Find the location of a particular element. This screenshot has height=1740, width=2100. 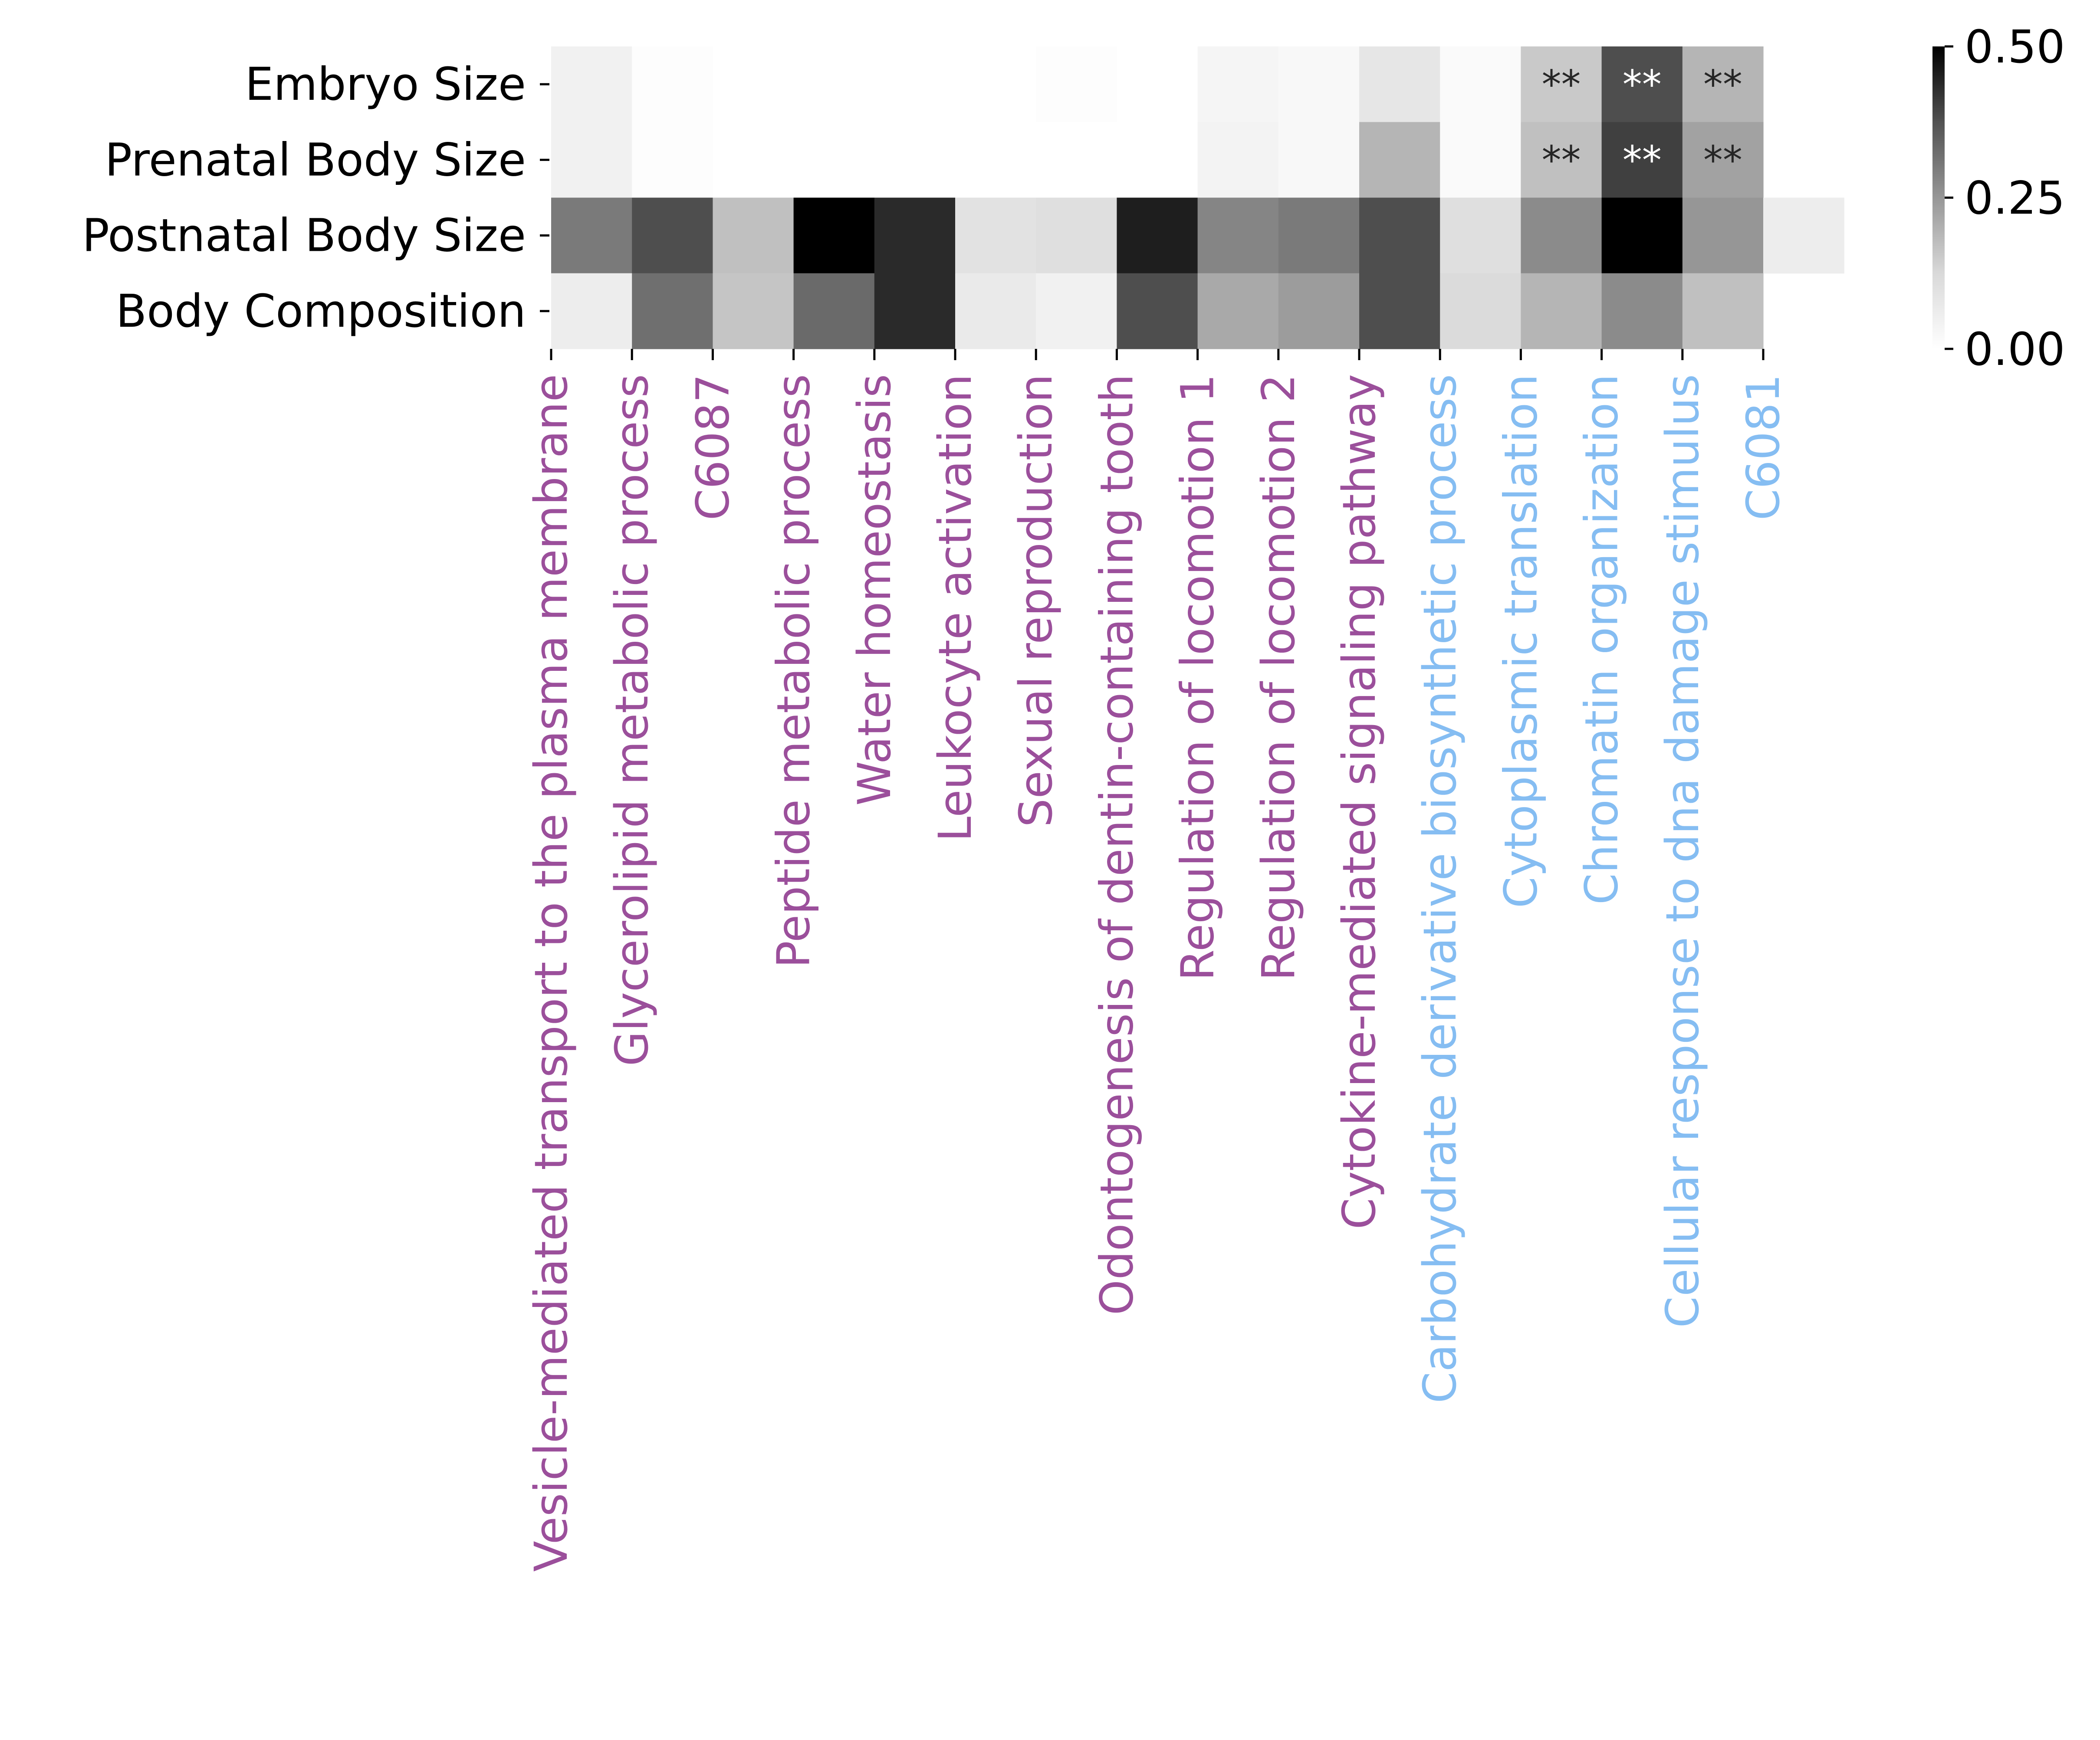

column-label: Water homeostasis is located at coordinates (874, 590).